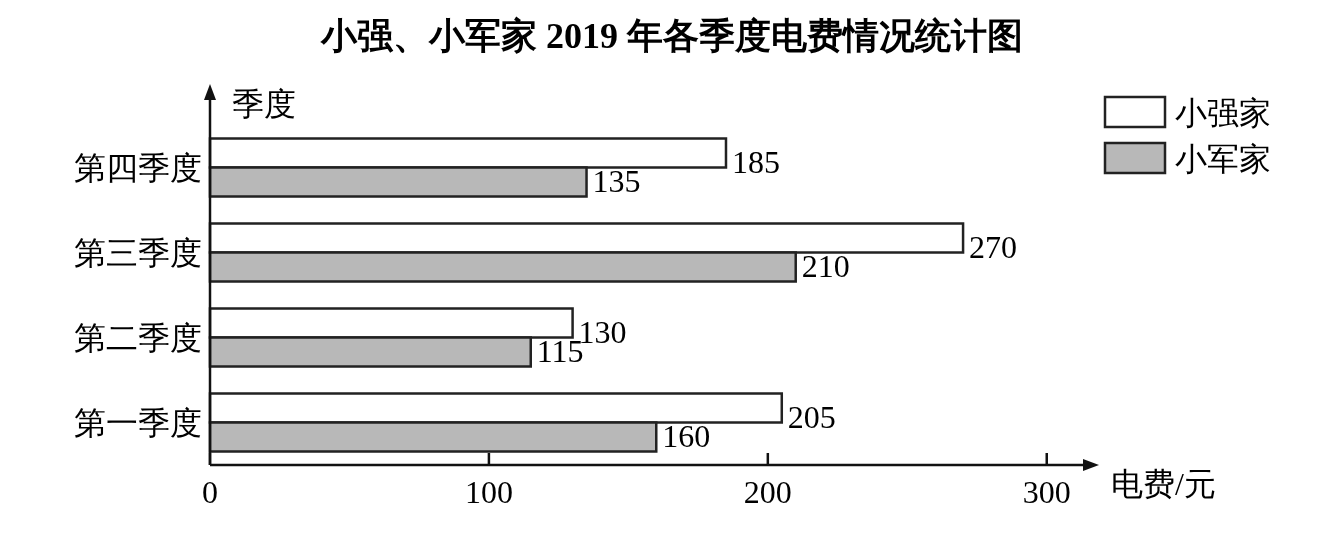 This screenshot has height=538, width=1344. What do you see at coordinates (1223, 159) in the screenshot?
I see `legend-label: 小军家` at bounding box center [1223, 159].